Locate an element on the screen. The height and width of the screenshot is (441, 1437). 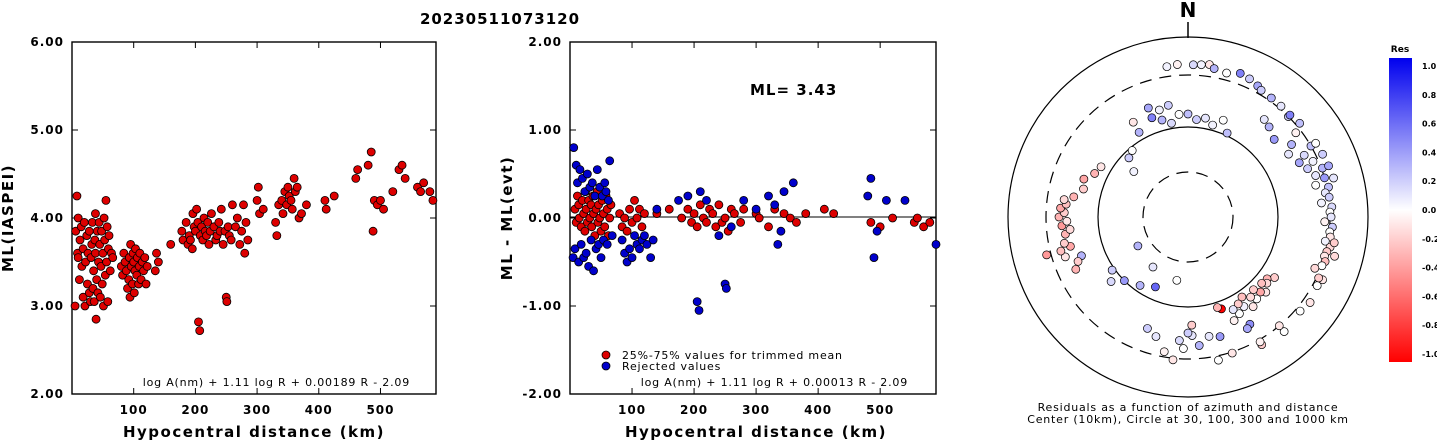
ml-x-axis-label: Hypocentral distance (km) is located at coordinates (254, 432).